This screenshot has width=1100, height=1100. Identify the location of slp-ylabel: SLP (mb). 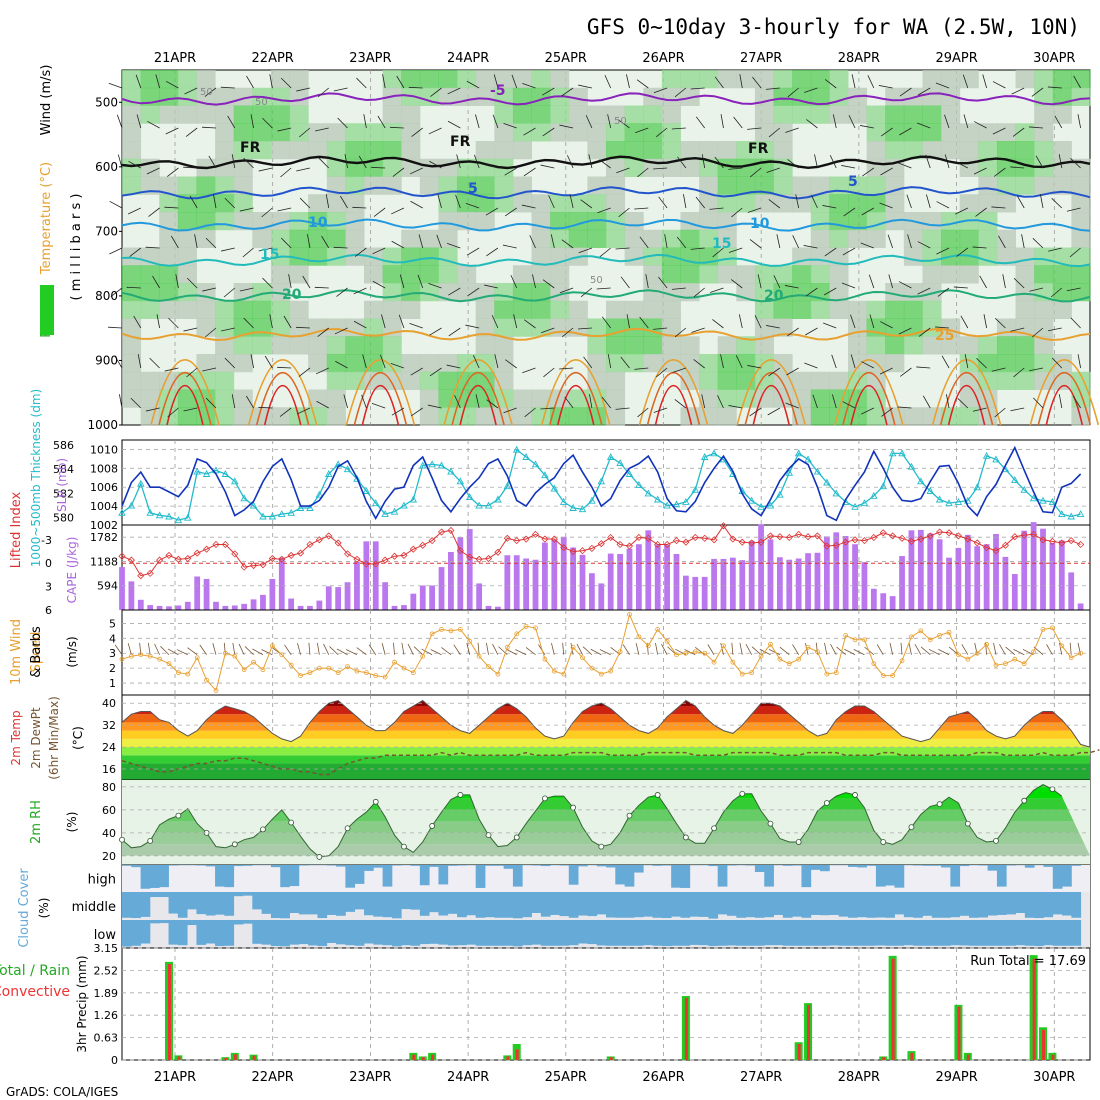
(62, 485).